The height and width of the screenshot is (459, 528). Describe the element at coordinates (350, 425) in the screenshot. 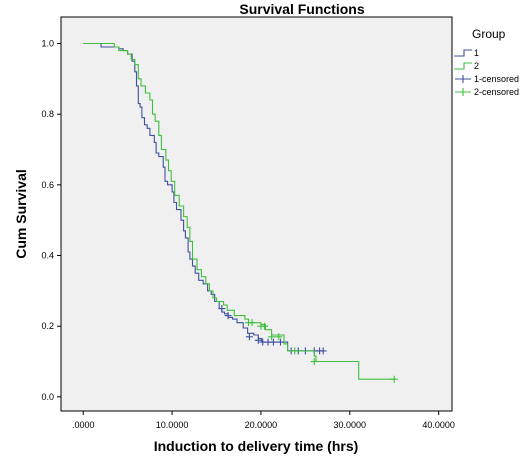

I see `x-tick-label: 30.0000` at that location.